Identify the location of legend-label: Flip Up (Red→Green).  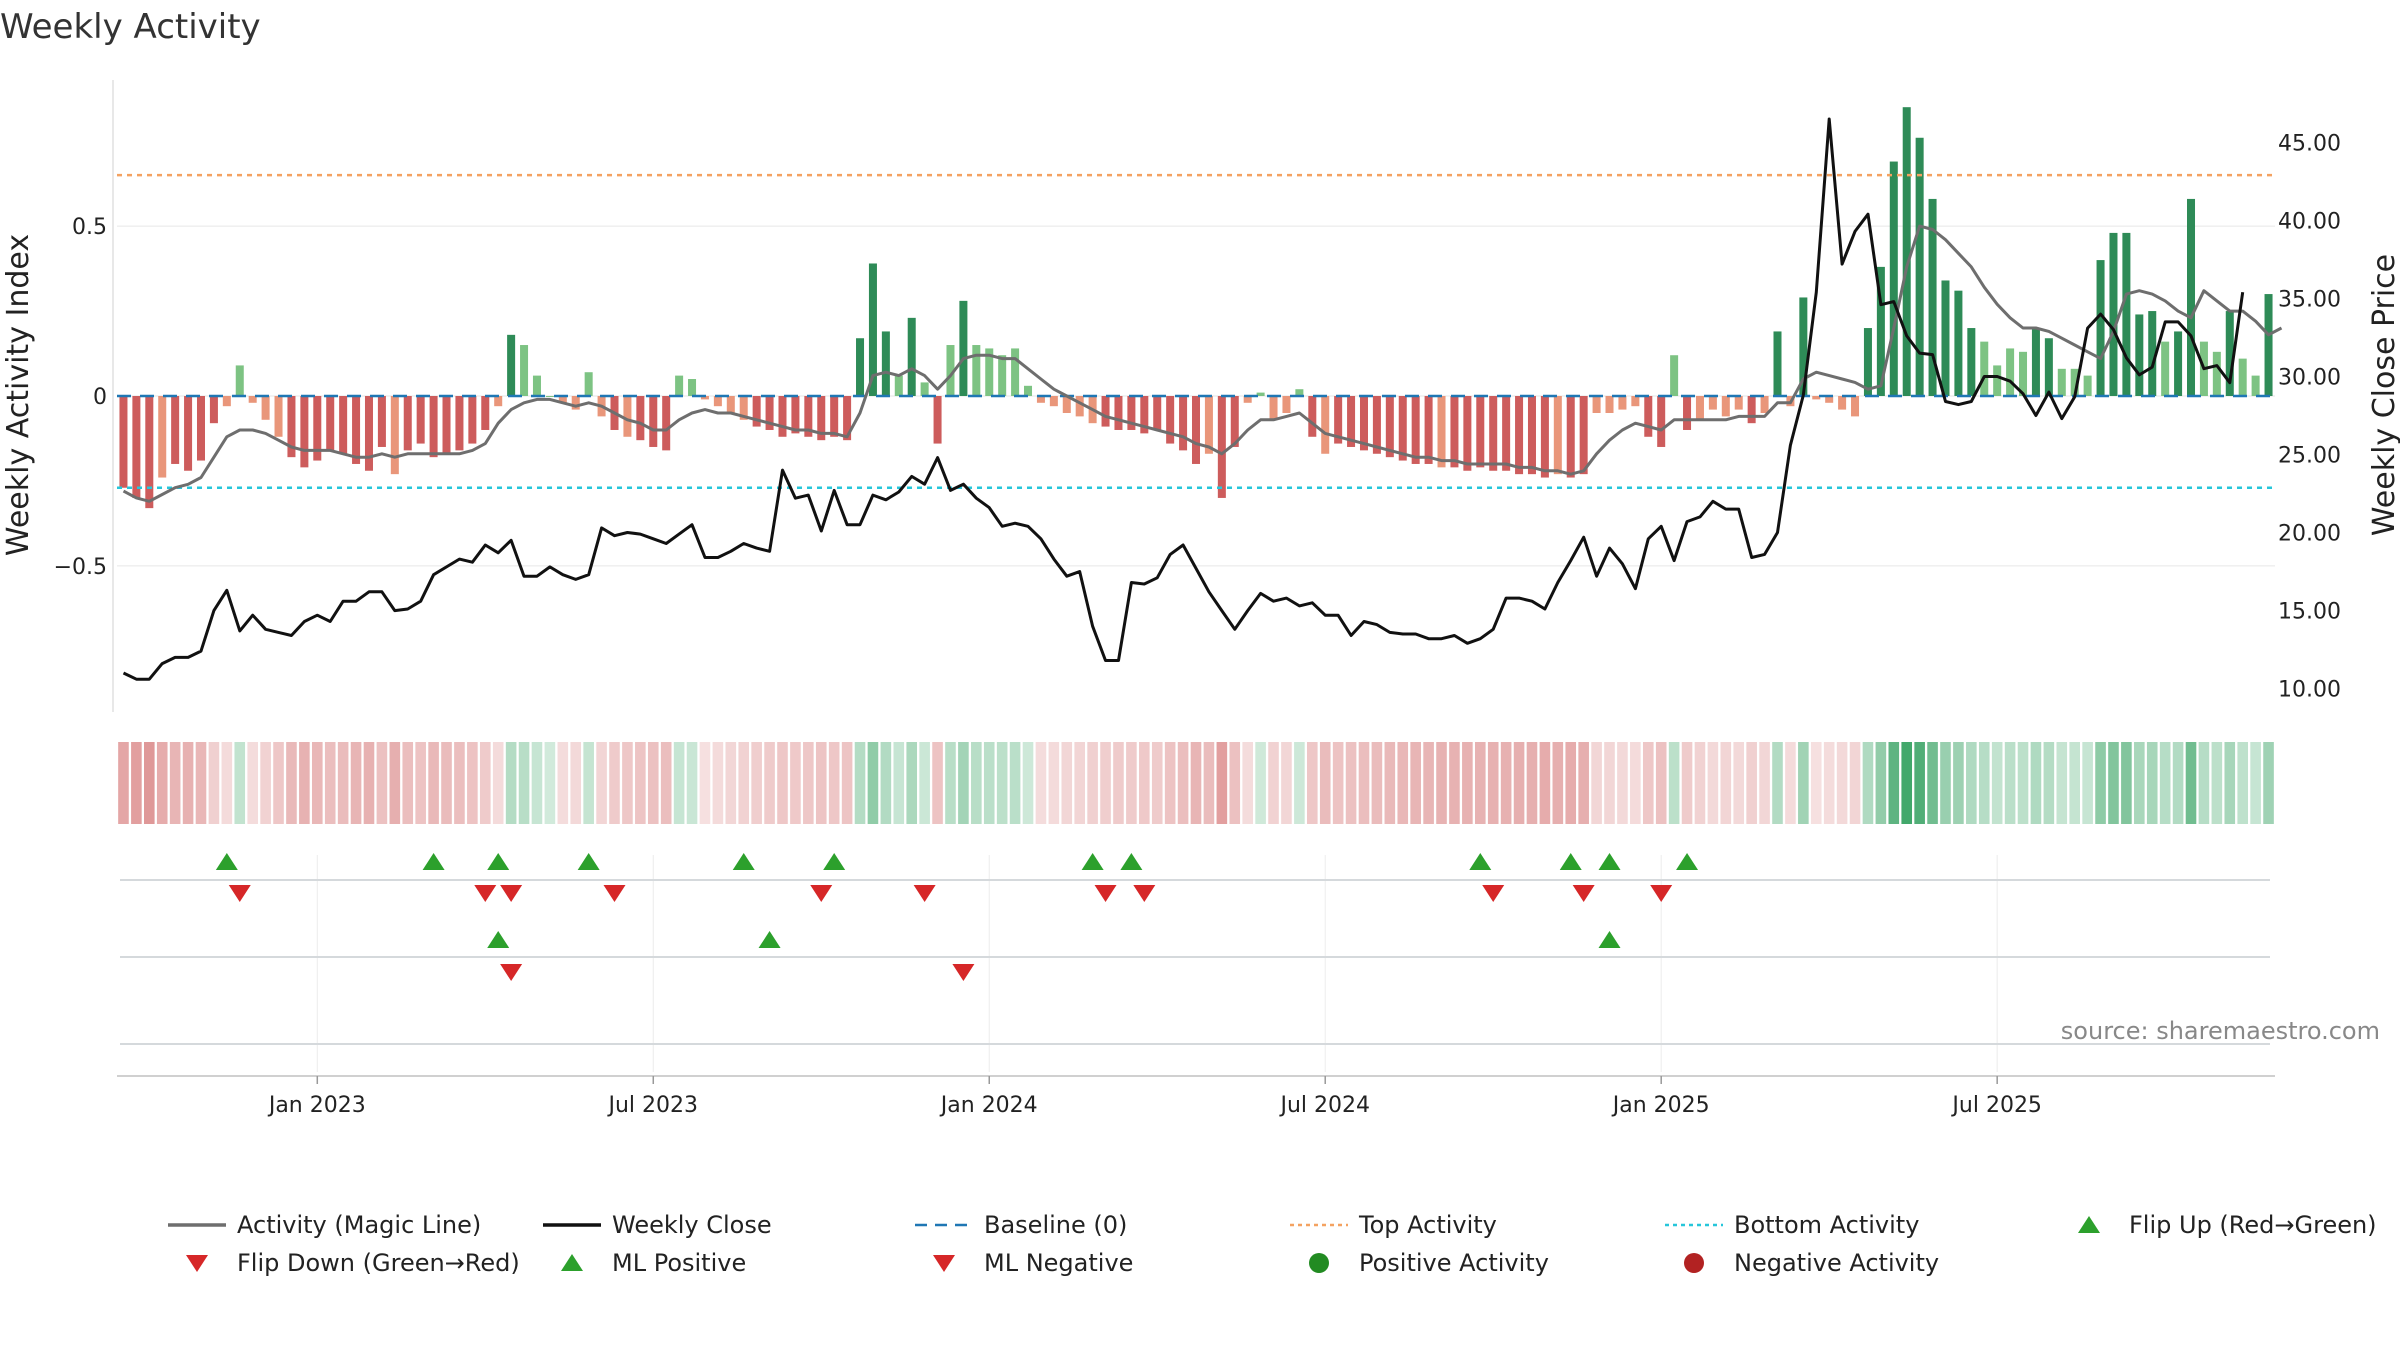
(2253, 1225).